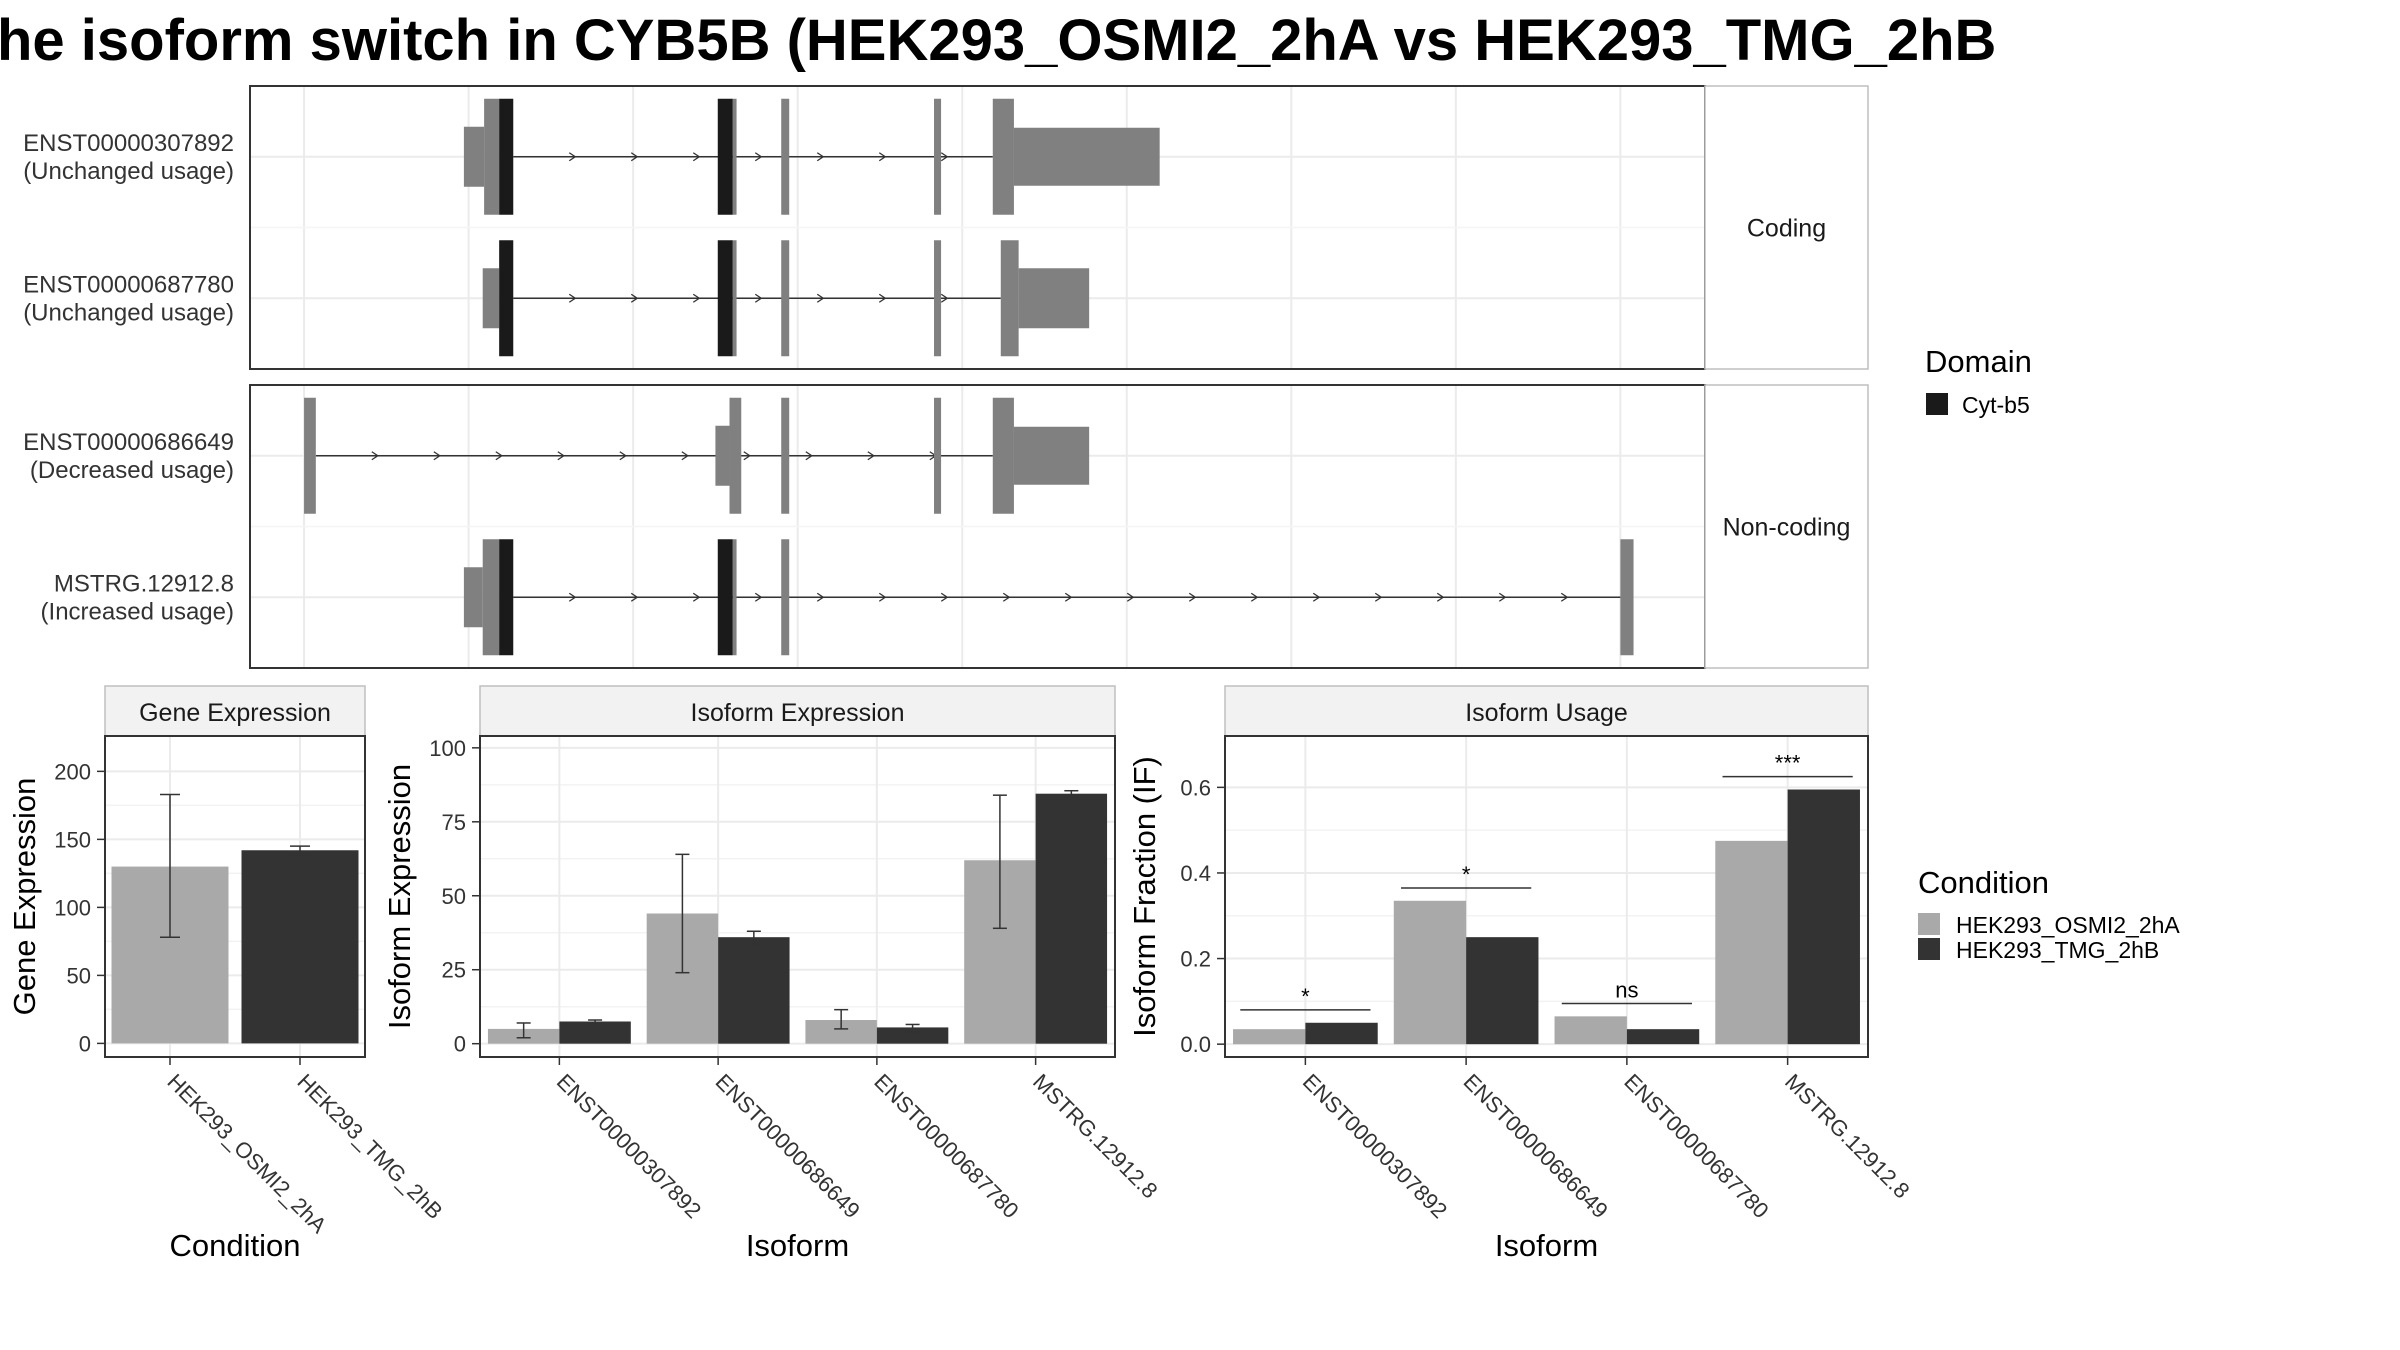 The height and width of the screenshot is (1350, 2400). Describe the element at coordinates (788, 1146) in the screenshot. I see `x-tick-label: ENST00000686649` at that location.